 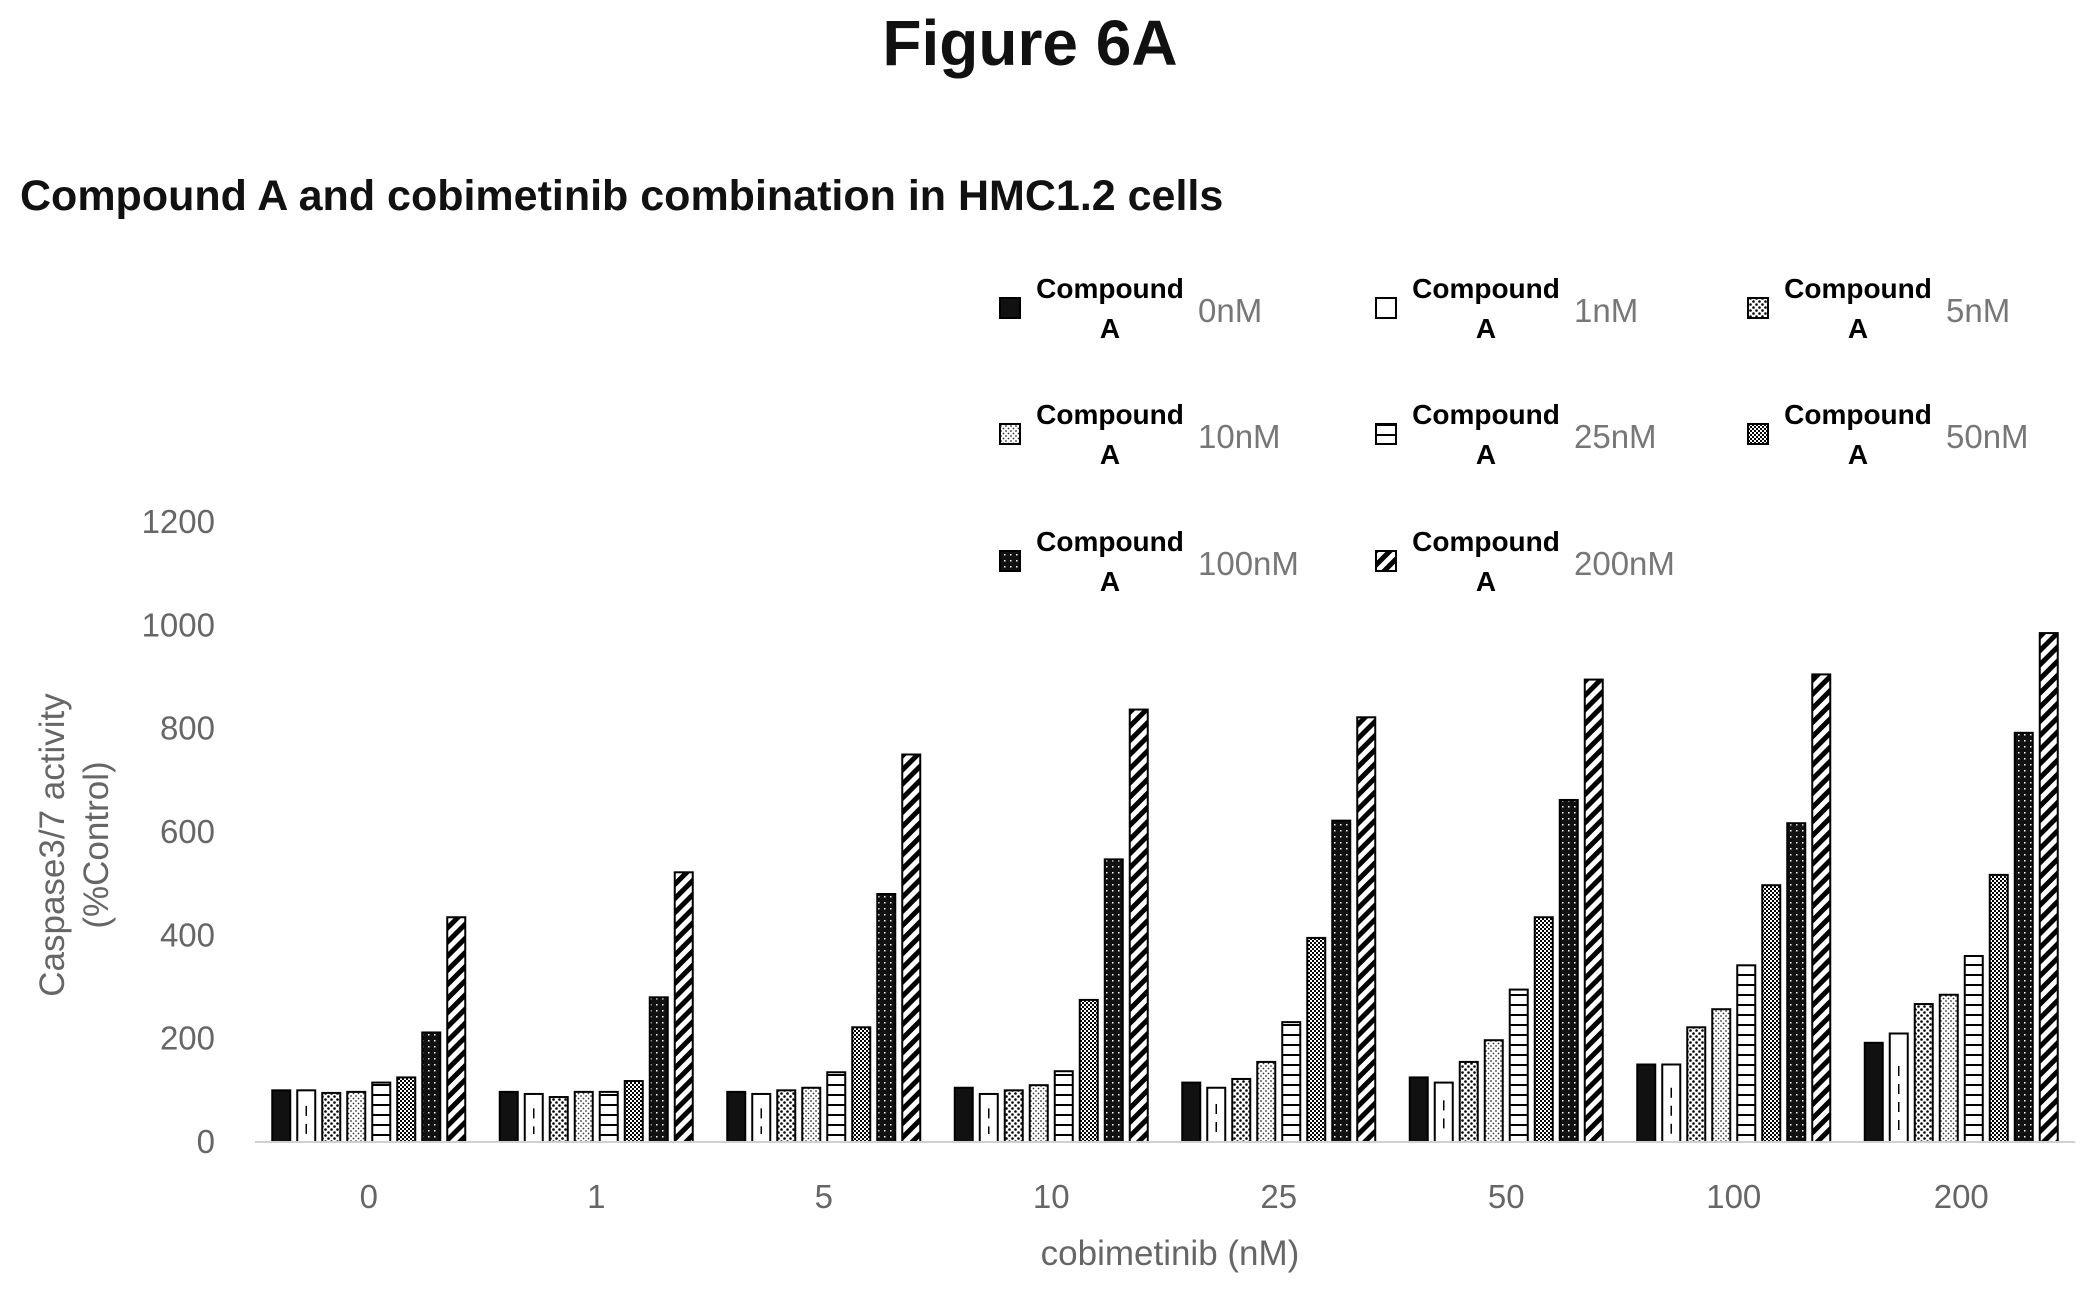 What do you see at coordinates (1506, 308) in the screenshot?
I see `legend-item-1nM: Compound A 1nM` at bounding box center [1506, 308].